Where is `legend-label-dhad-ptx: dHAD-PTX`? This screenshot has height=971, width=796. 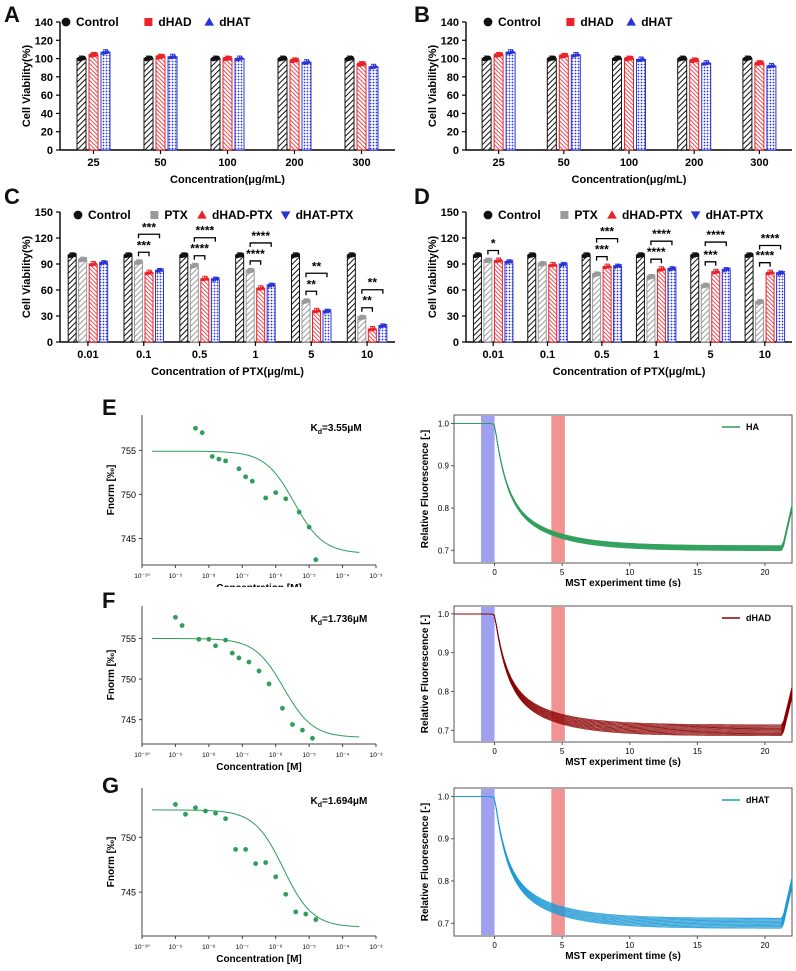
legend-label-dhad-ptx: dHAD-PTX is located at coordinates (242, 215).